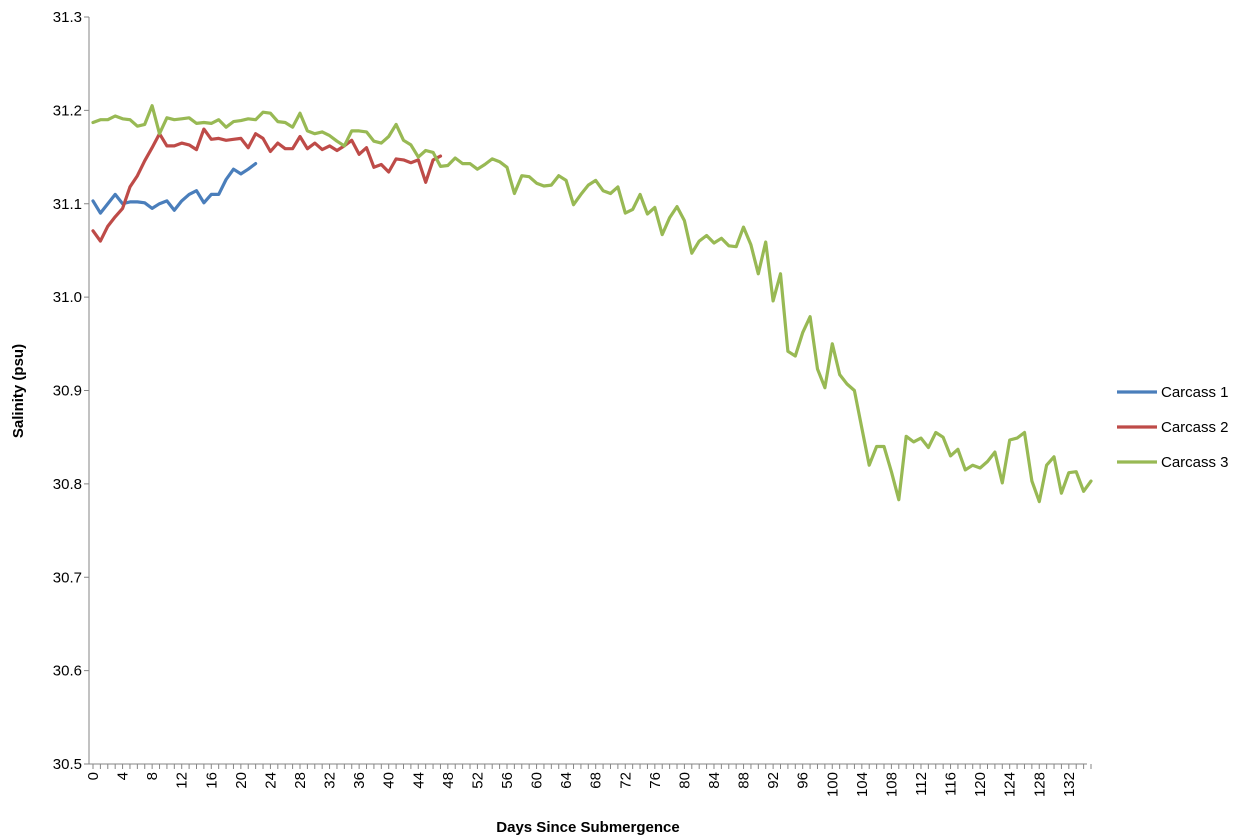 The width and height of the screenshot is (1244, 839). Describe the element at coordinates (477, 780) in the screenshot. I see `x-tick-label: 52` at that location.